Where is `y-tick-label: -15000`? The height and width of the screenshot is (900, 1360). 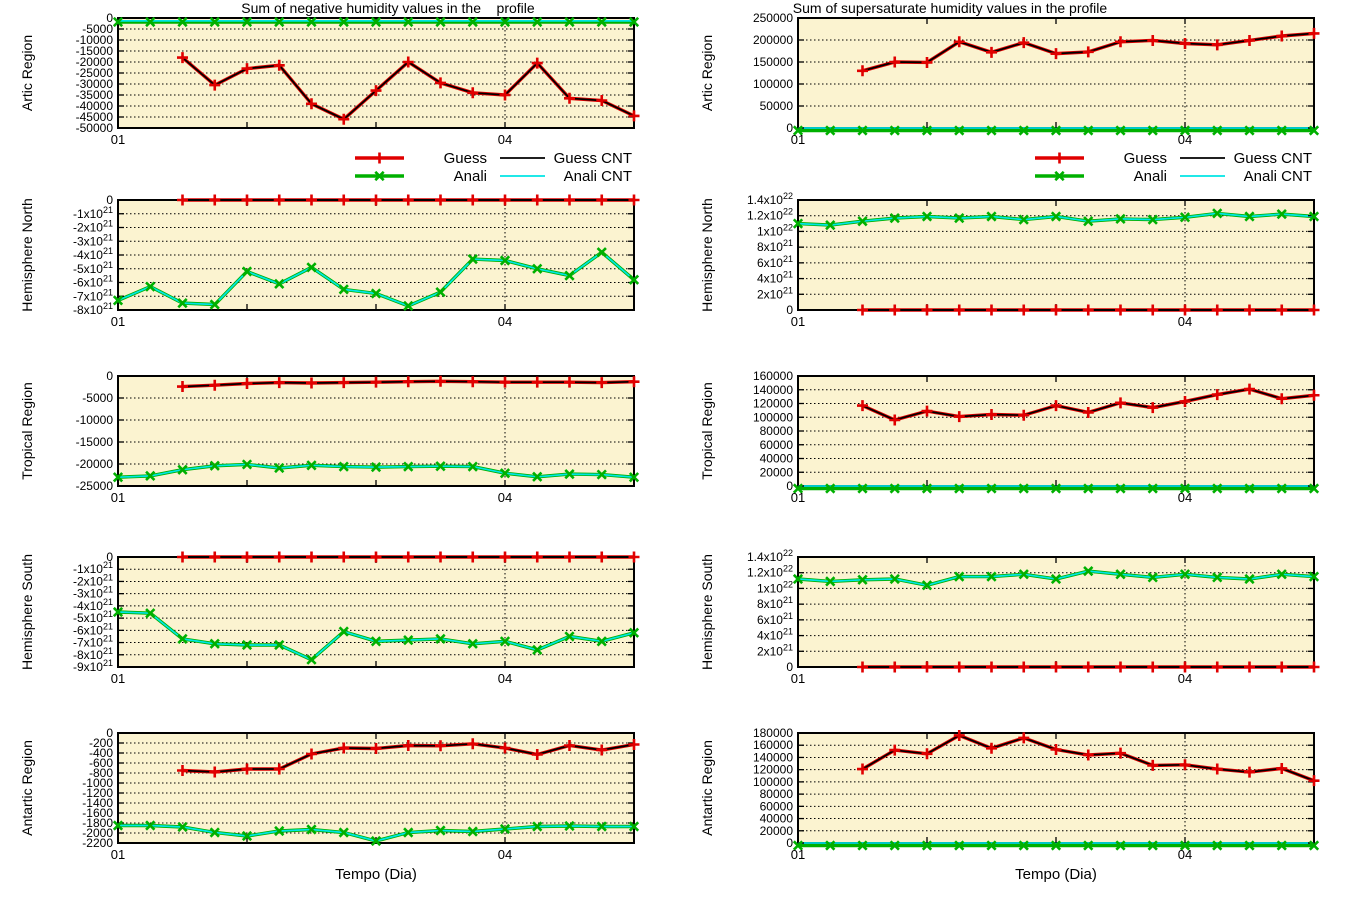 y-tick-label: -15000 is located at coordinates (95, 51).